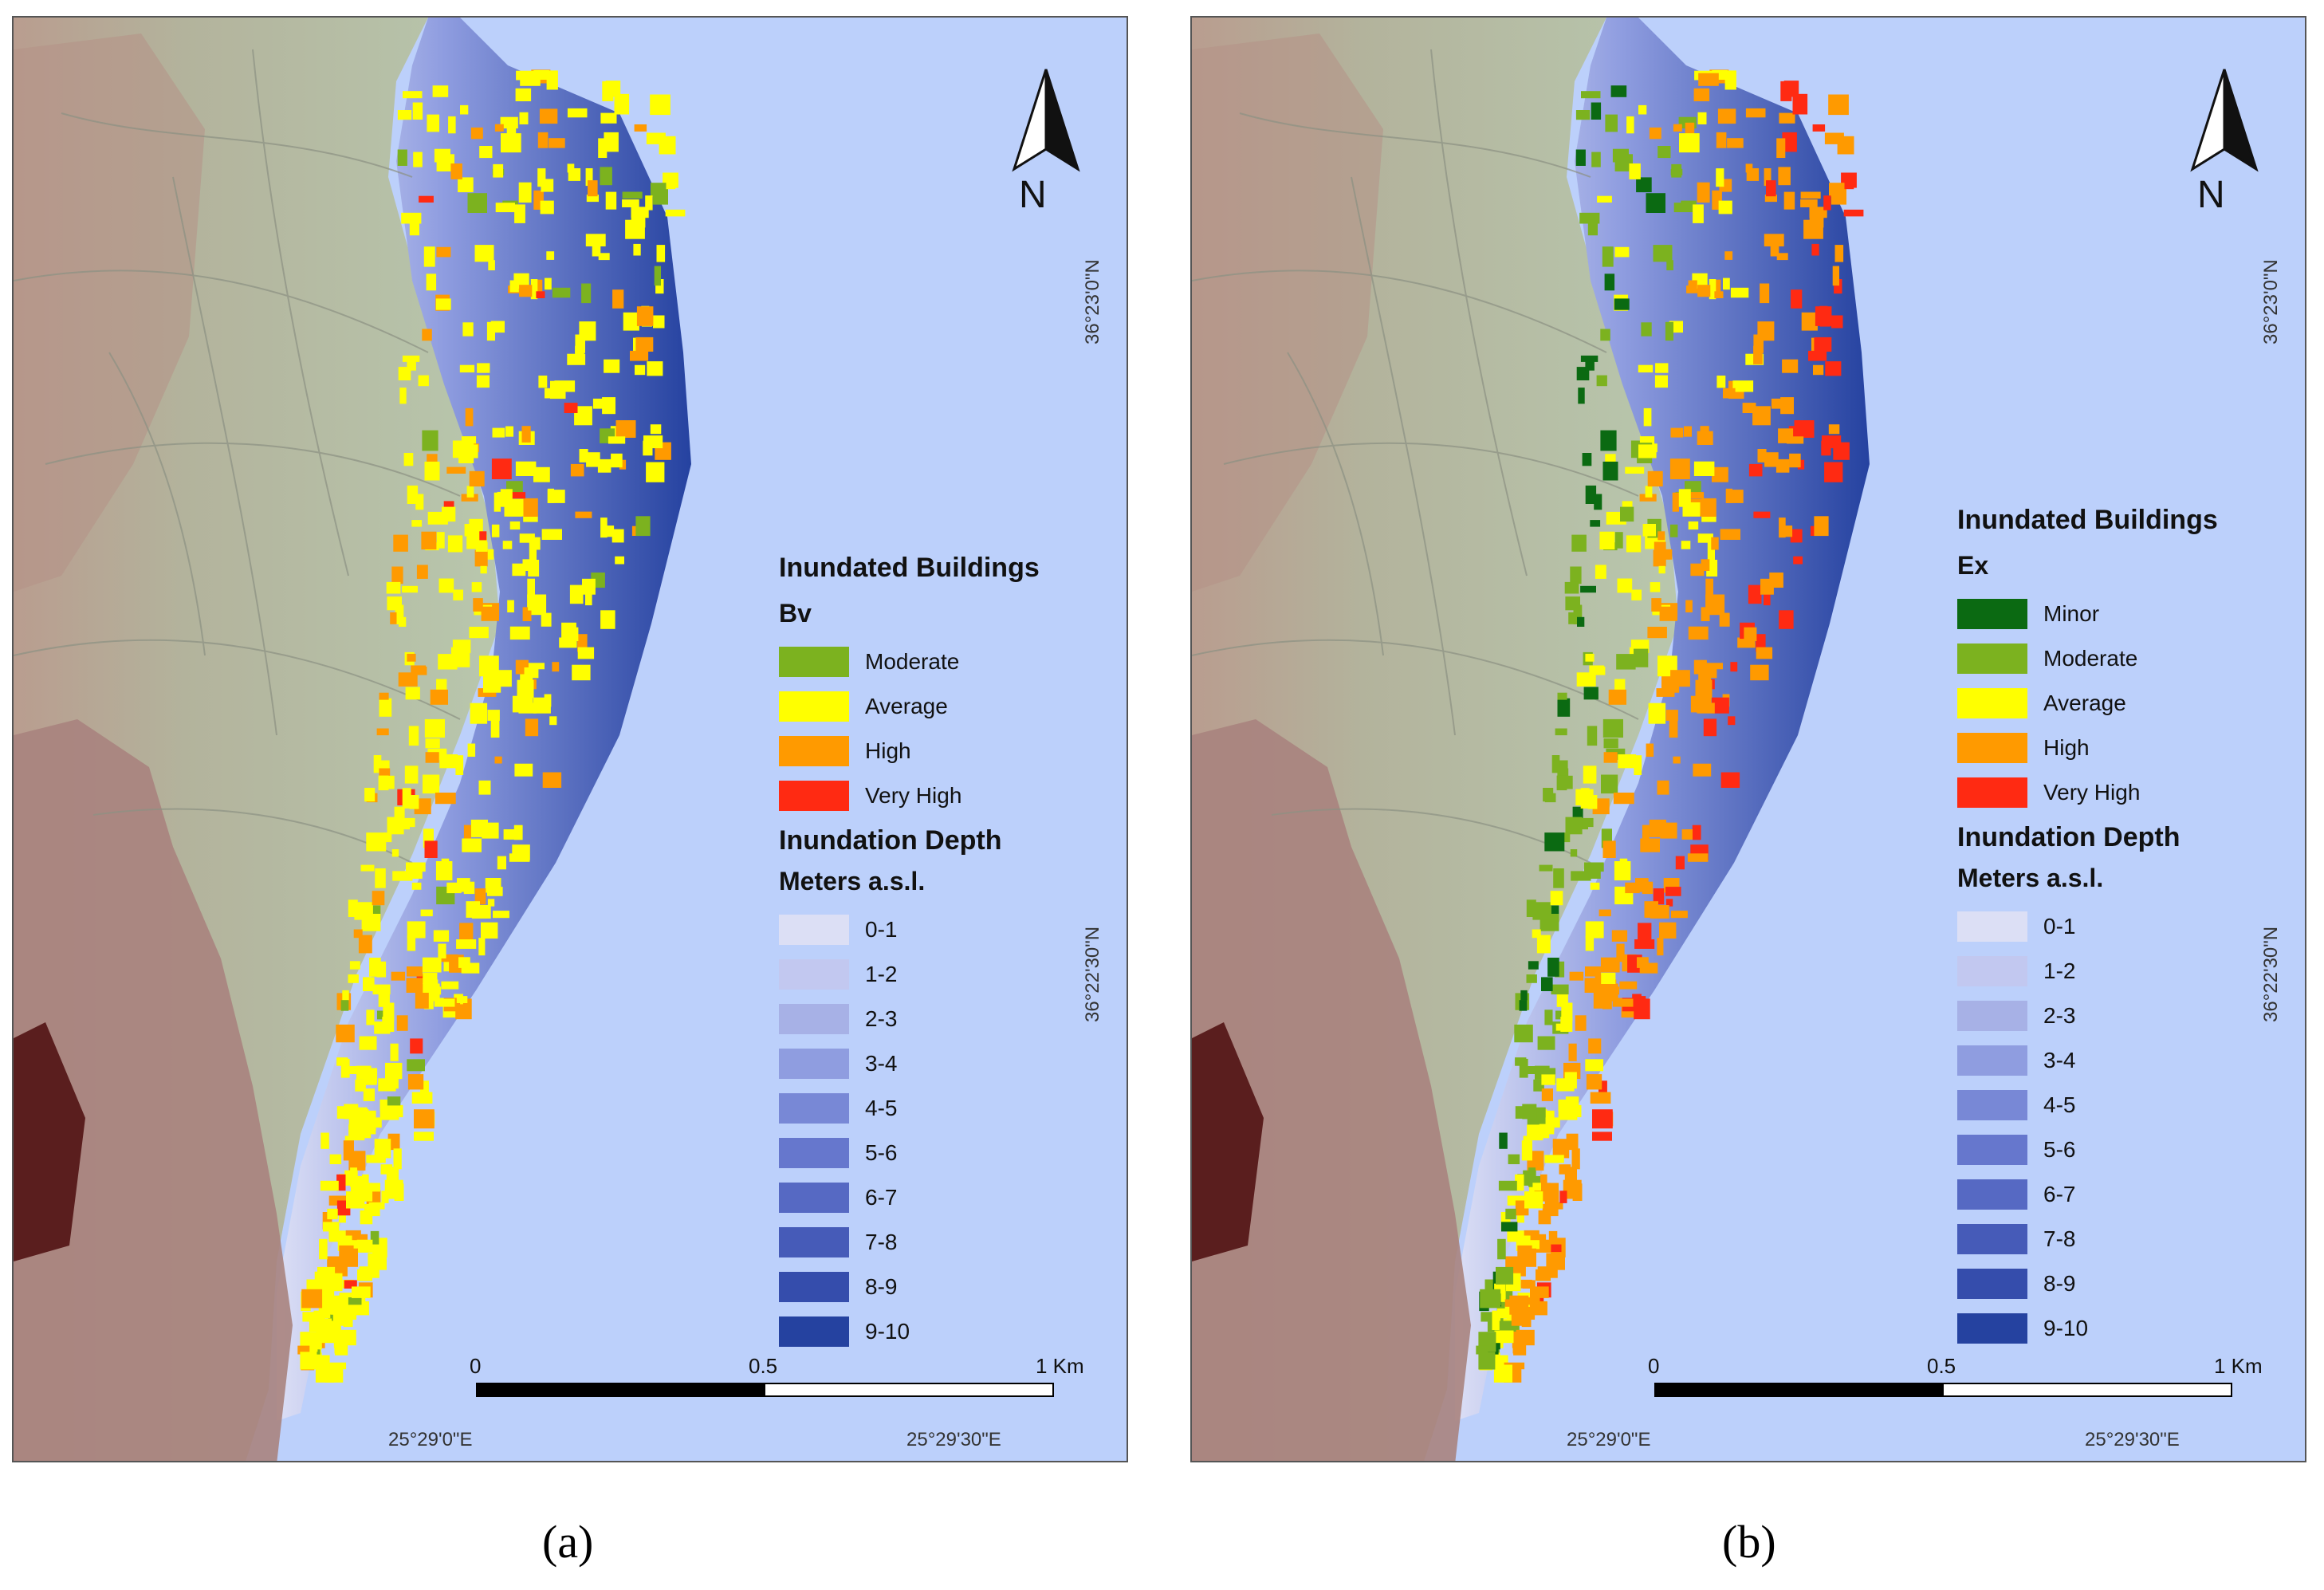 The width and height of the screenshot is (2324, 1590). What do you see at coordinates (2071, 613) in the screenshot?
I see `legend-class-label: Minor` at bounding box center [2071, 613].